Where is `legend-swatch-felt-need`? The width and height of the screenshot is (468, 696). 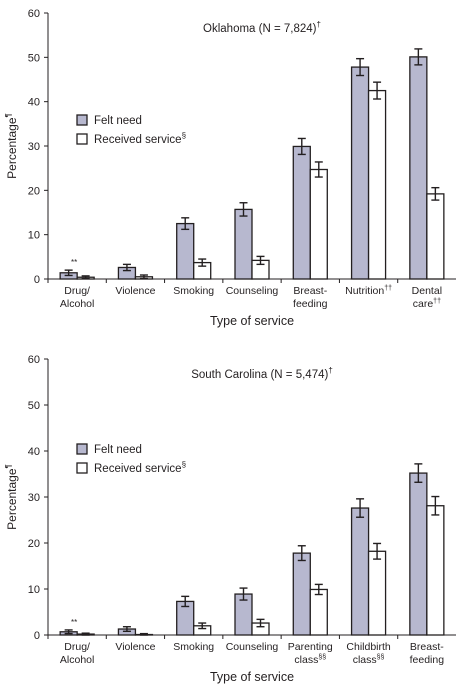 legend-swatch-felt-need is located at coordinates (82, 449).